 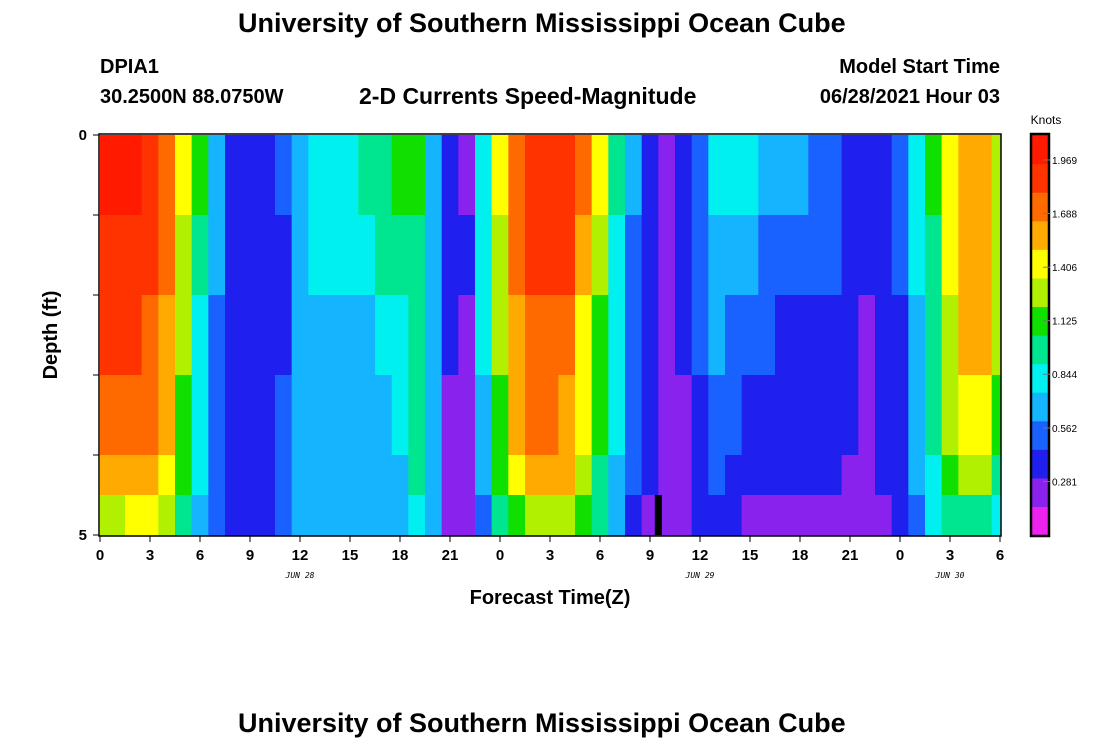 What do you see at coordinates (350, 555) in the screenshot?
I see `x-tick-label: 15` at bounding box center [350, 555].